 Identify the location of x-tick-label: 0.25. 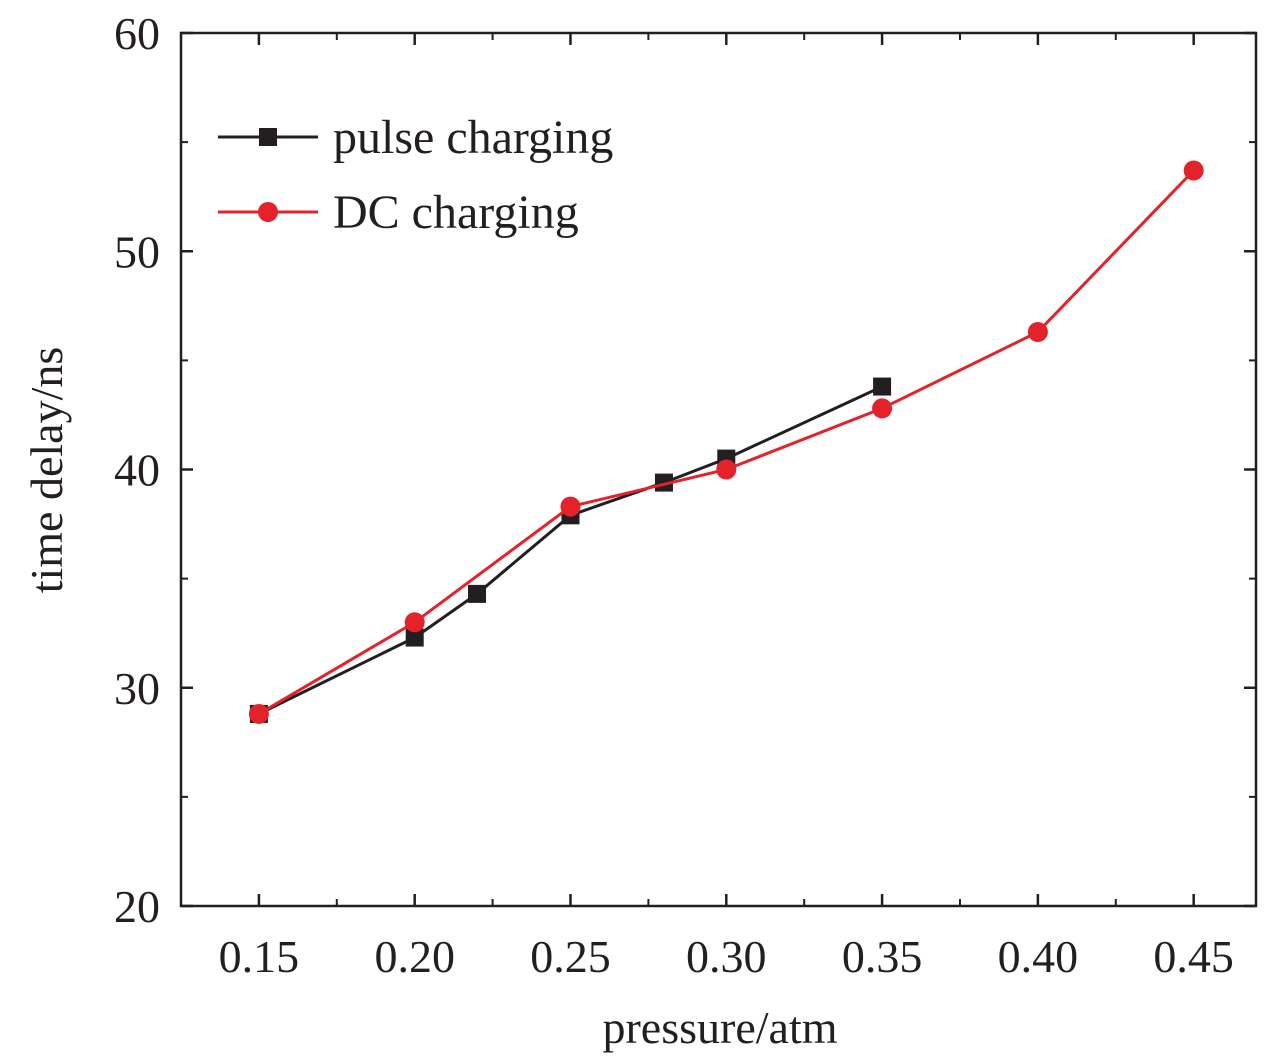
(570, 956).